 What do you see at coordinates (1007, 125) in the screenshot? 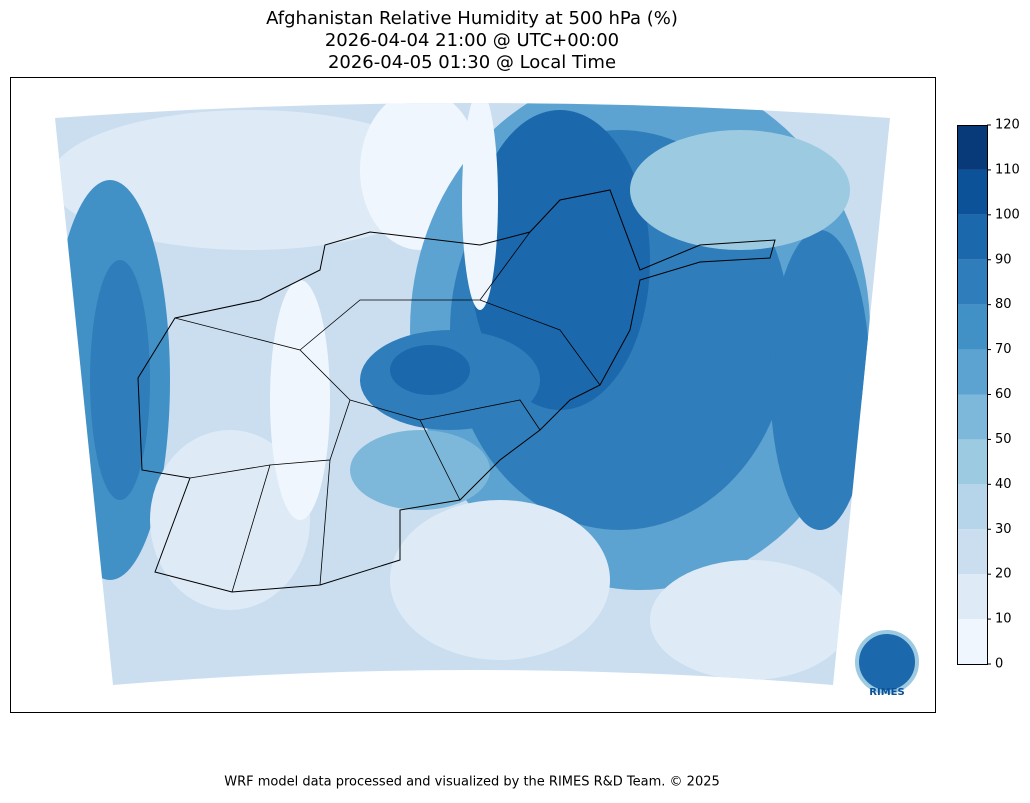
I see `colorbar-tick-label: 120` at bounding box center [1007, 125].